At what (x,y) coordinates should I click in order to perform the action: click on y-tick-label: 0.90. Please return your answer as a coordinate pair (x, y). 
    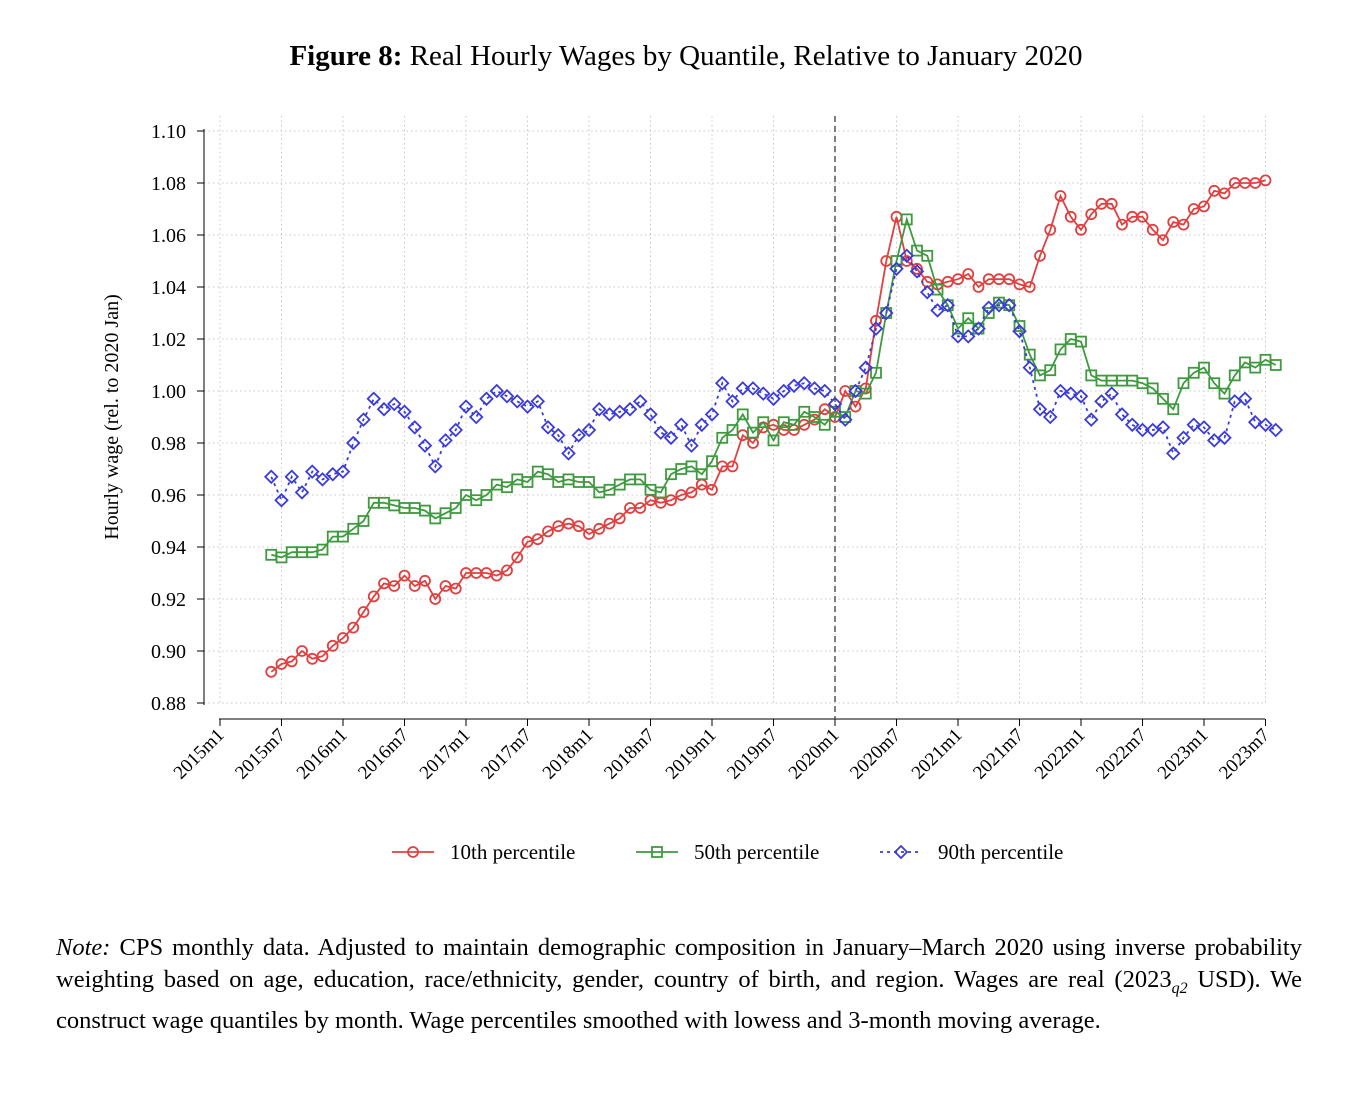
    Looking at the image, I should click on (168, 652).